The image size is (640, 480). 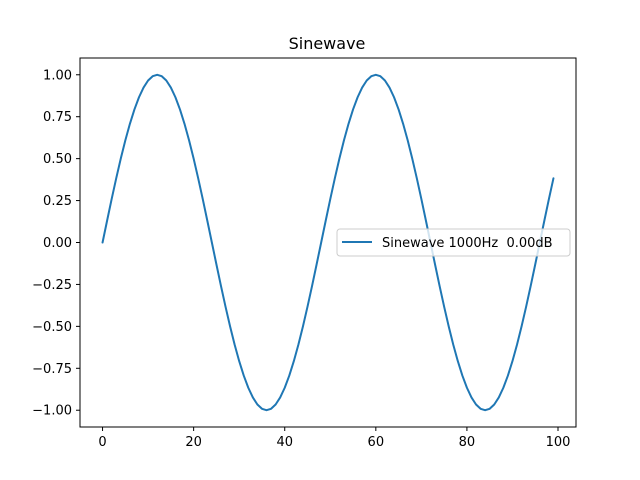 I want to click on y-tick-label: 0.75, so click(x=57, y=117).